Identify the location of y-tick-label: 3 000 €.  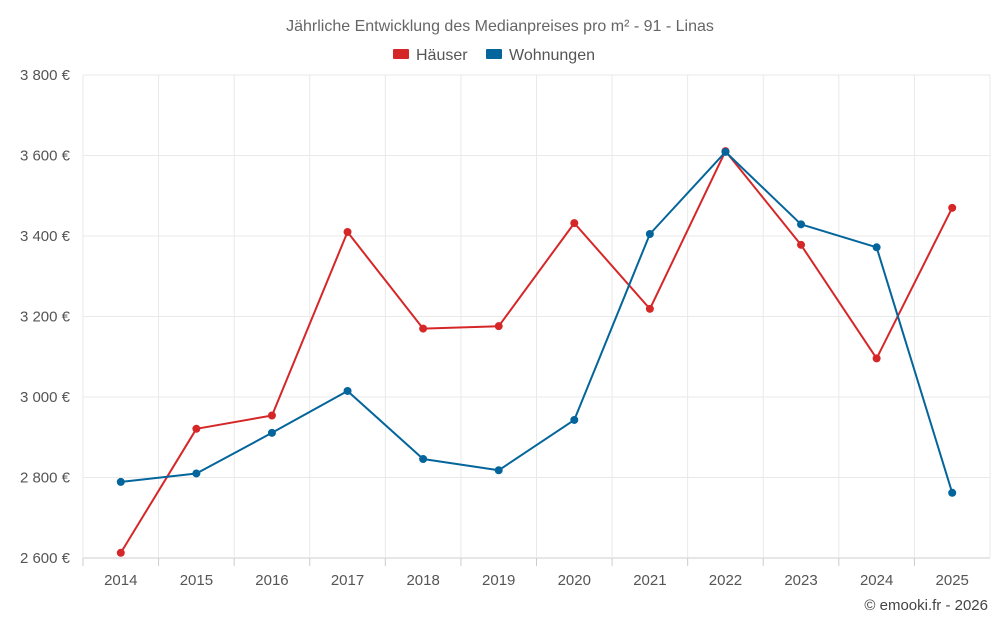
(45, 397).